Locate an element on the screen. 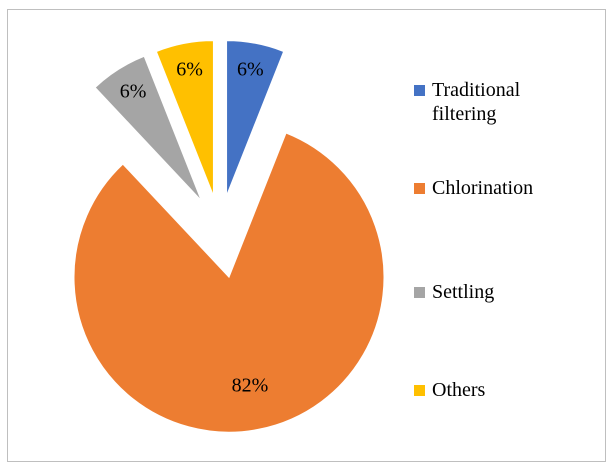  legend-item: Others is located at coordinates (483, 390).